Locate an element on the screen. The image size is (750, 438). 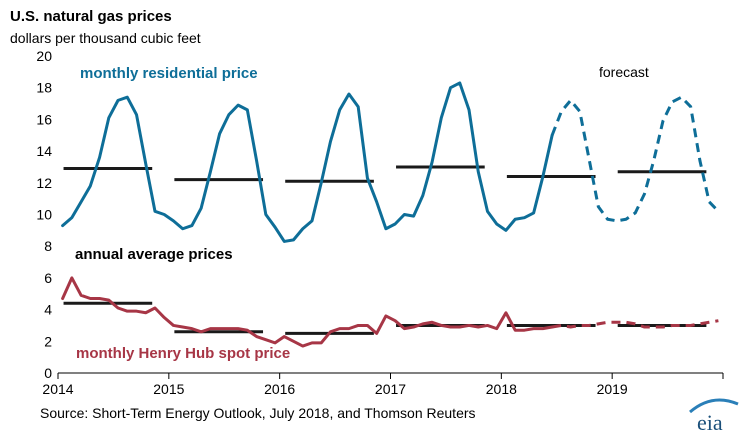
x-axis: 2014 2015 2016 2017 2018 2019 is located at coordinates (383, 384).